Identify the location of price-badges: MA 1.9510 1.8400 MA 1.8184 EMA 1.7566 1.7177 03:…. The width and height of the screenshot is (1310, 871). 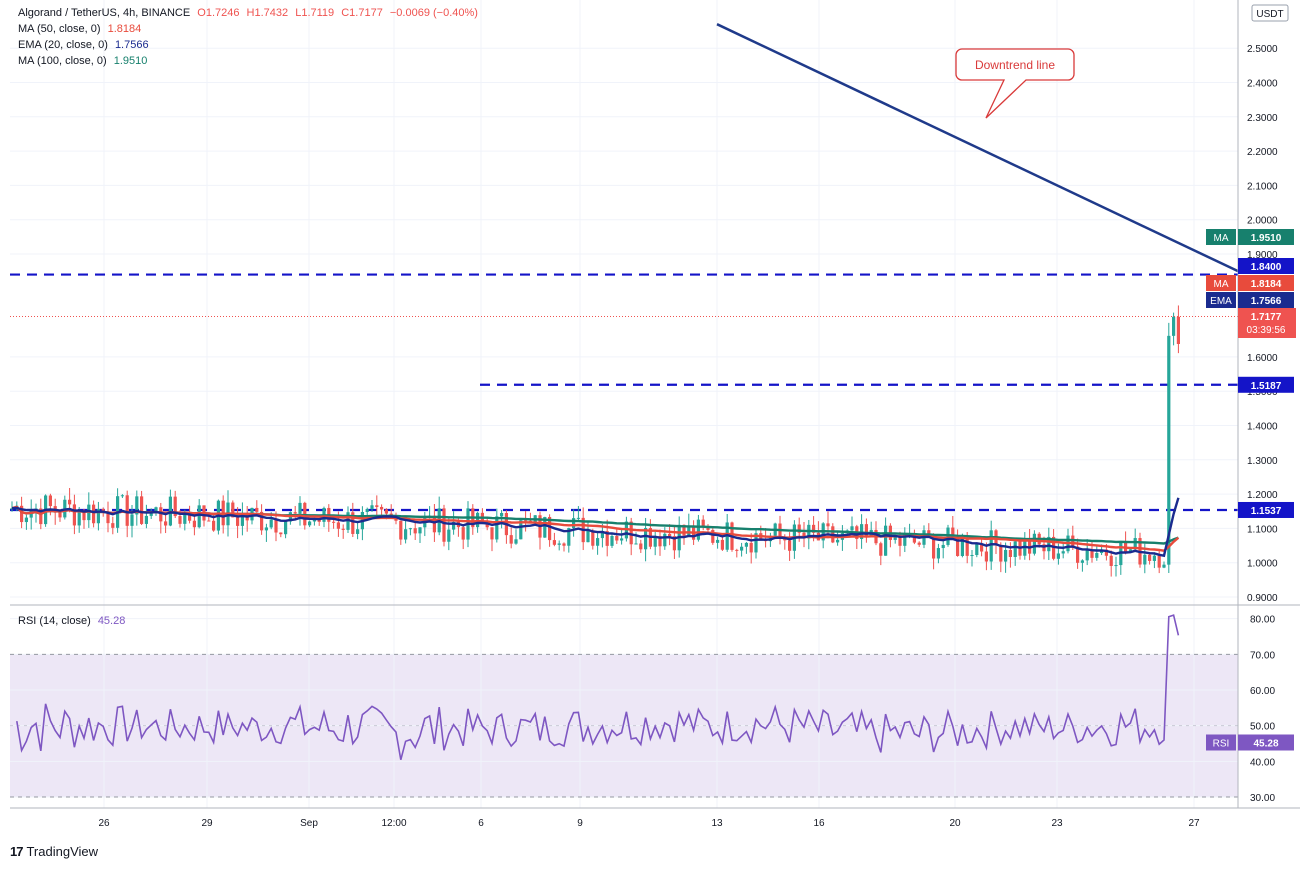
(1251, 490).